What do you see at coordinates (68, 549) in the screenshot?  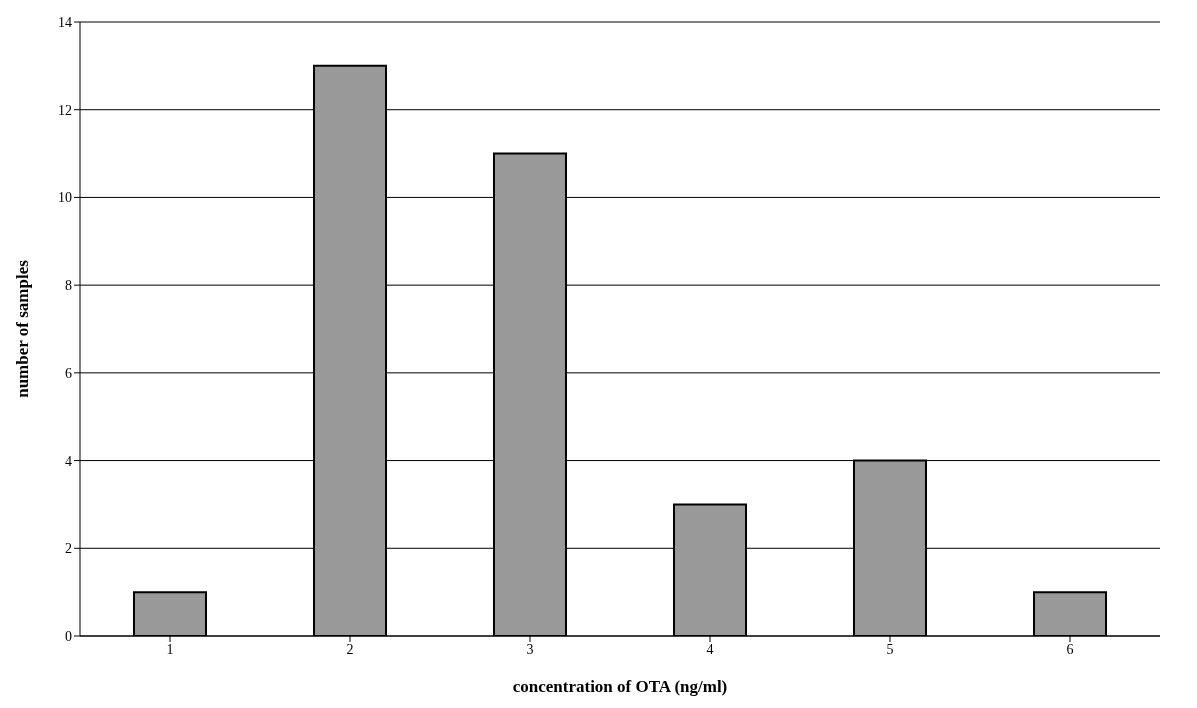 I see `y-tick-label: 2` at bounding box center [68, 549].